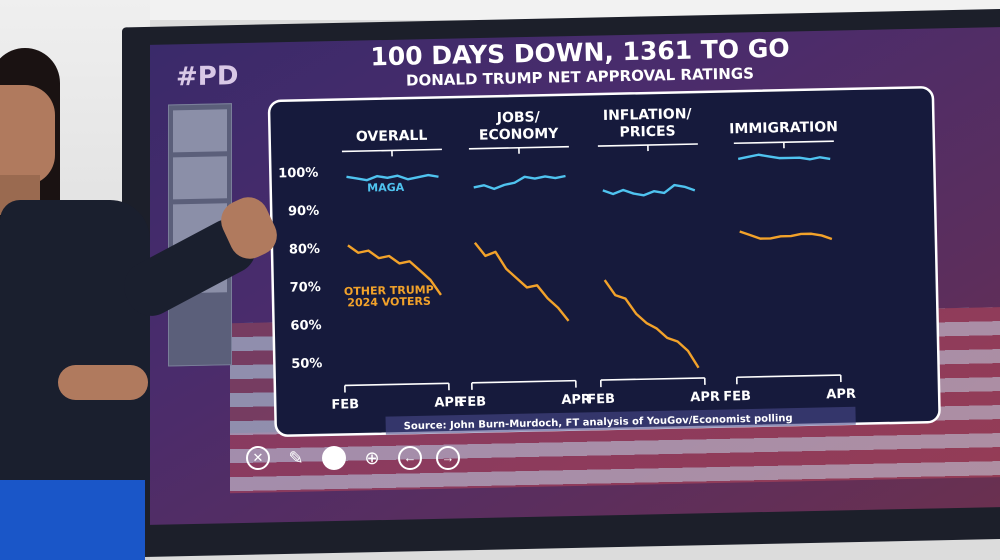  What do you see at coordinates (258, 458) in the screenshot?
I see `close-icon: ✕` at bounding box center [258, 458].